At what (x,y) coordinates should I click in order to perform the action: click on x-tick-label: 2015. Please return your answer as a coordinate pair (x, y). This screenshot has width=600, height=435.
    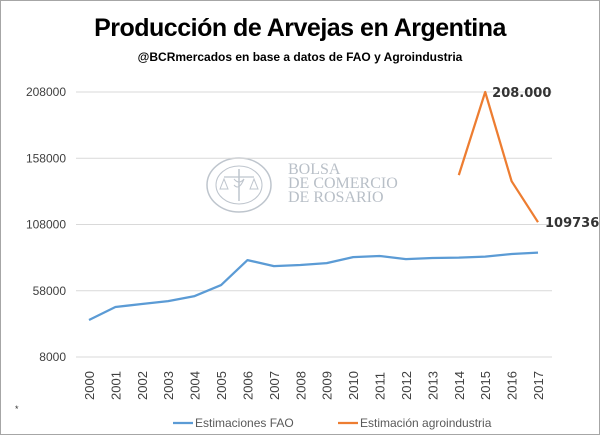
    Looking at the image, I should click on (485, 385).